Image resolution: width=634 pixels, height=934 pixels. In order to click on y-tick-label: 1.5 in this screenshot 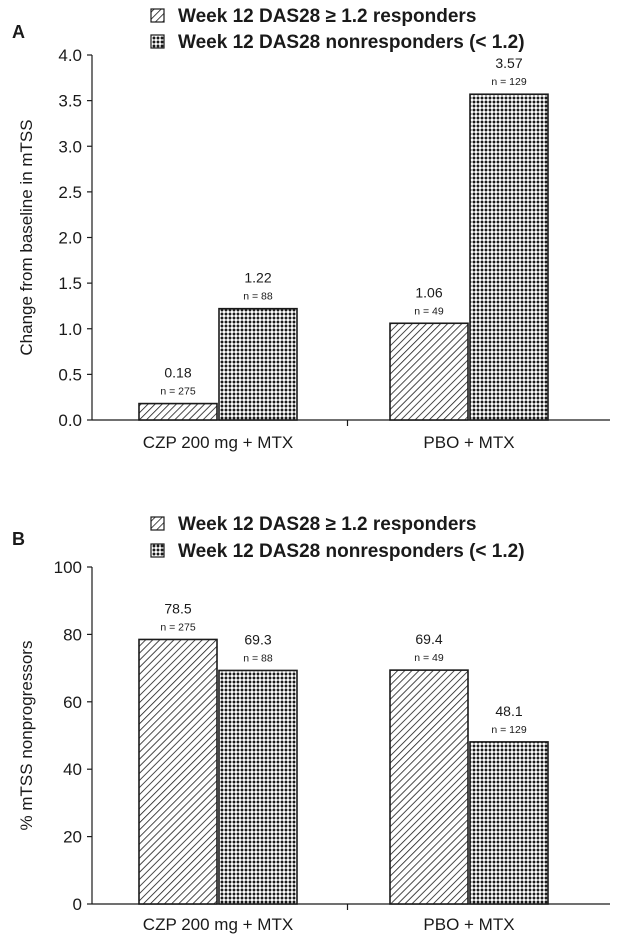, I will do `click(70, 283)`.